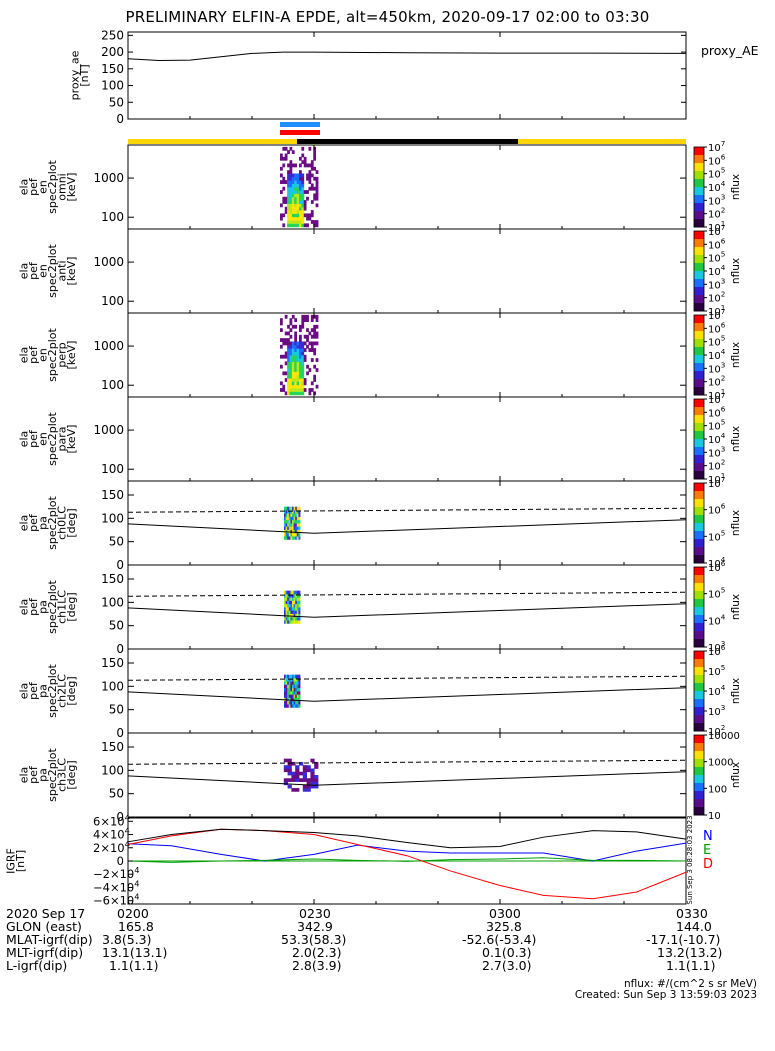 This screenshot has height=1051, width=775. I want to click on axis-label-line: spec2plot, so click(52, 607).